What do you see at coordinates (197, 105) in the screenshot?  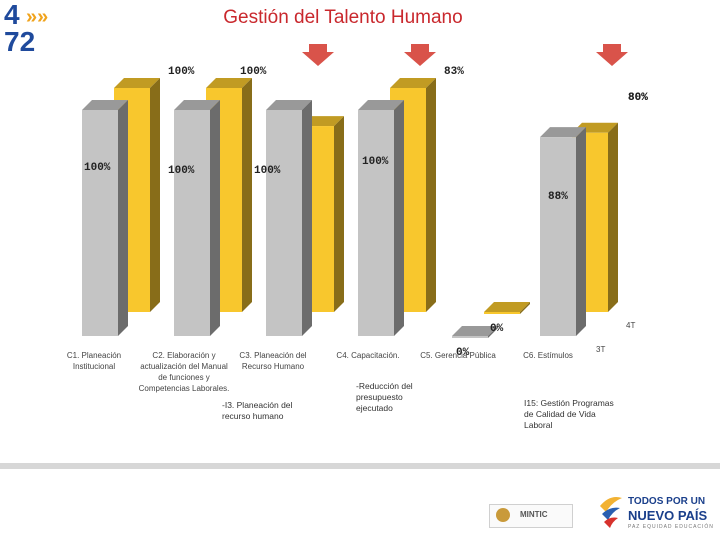 I see `gray-bar-2-top` at bounding box center [197, 105].